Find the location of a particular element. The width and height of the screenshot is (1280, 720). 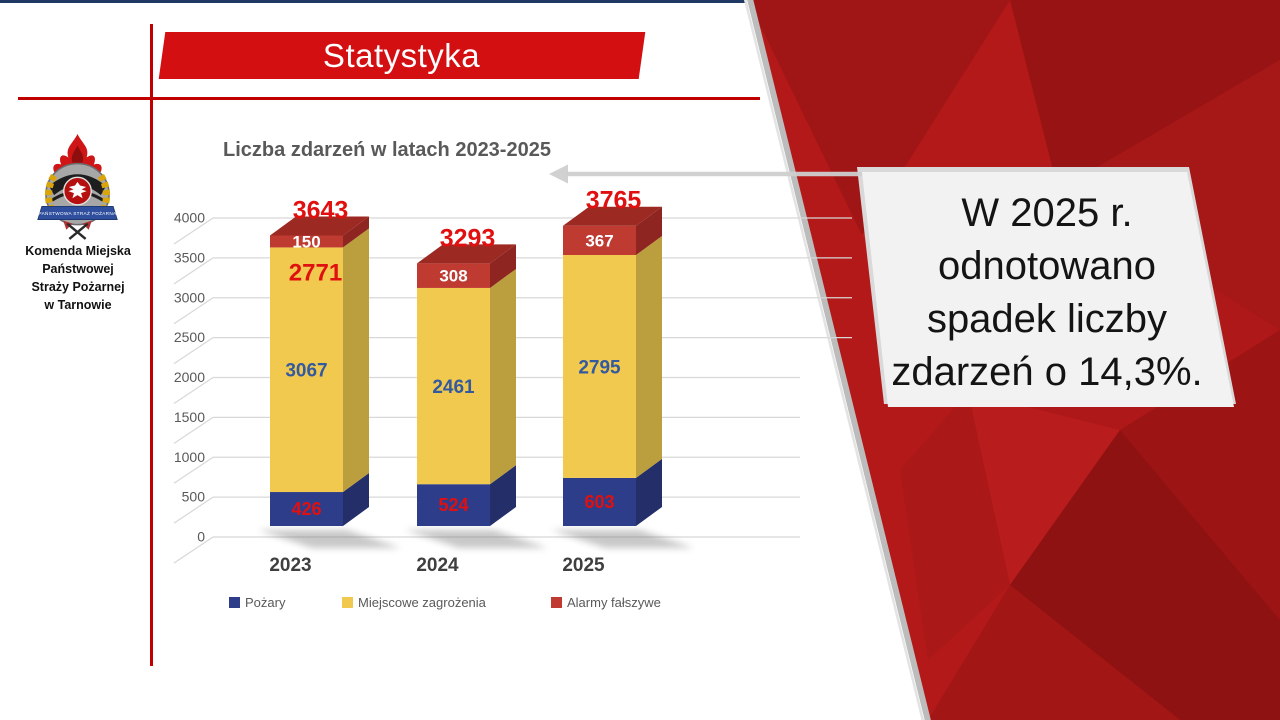

legend-item-1: Miejscowe zagrożenia is located at coordinates (414, 602).